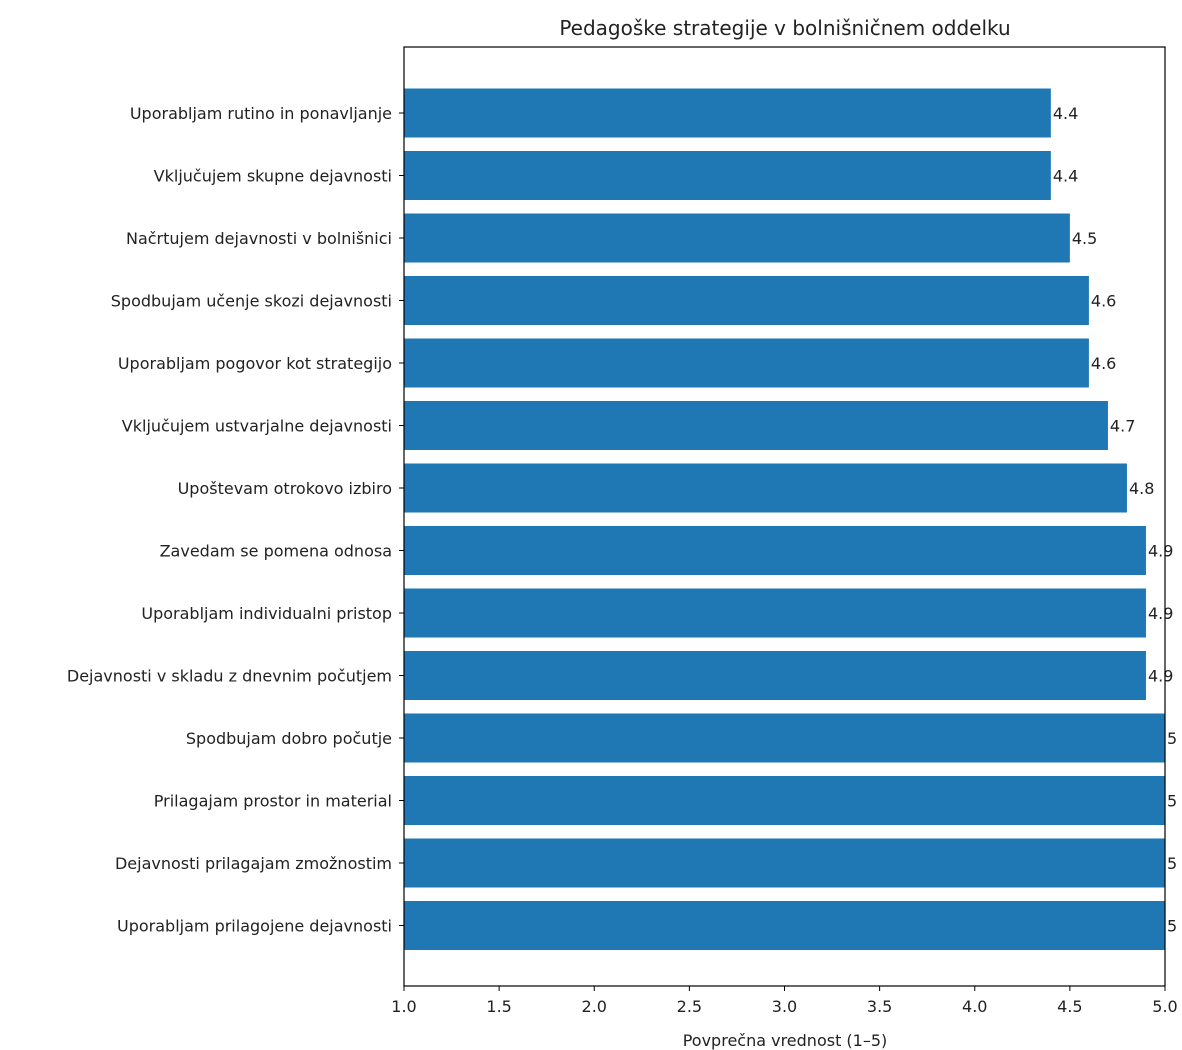  I want to click on x-tick-label: 1.5, so click(498, 1006).